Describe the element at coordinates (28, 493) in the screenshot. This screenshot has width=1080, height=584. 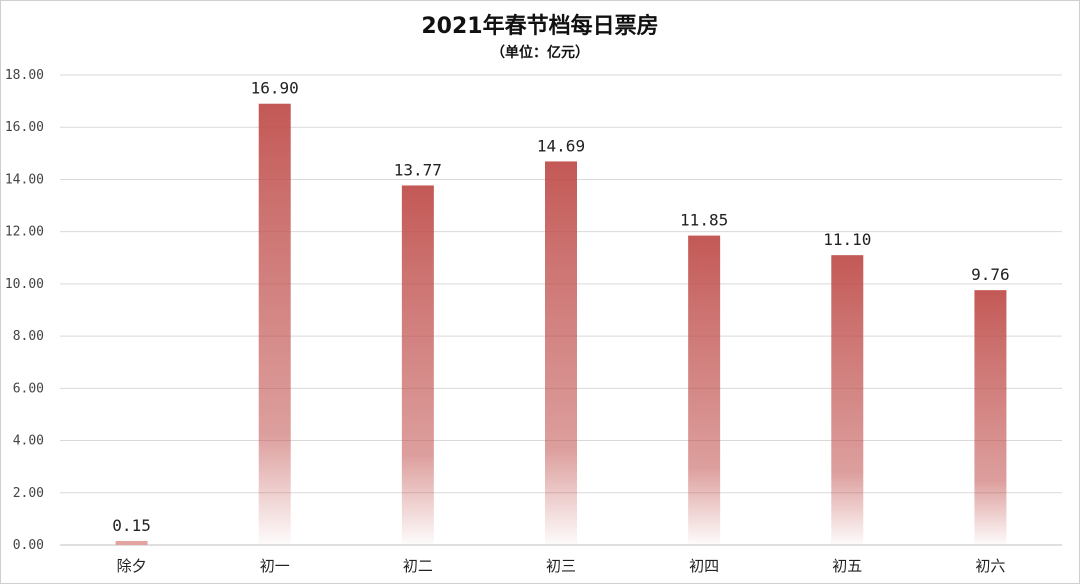
I see `y-tick-label: 2.00` at that location.